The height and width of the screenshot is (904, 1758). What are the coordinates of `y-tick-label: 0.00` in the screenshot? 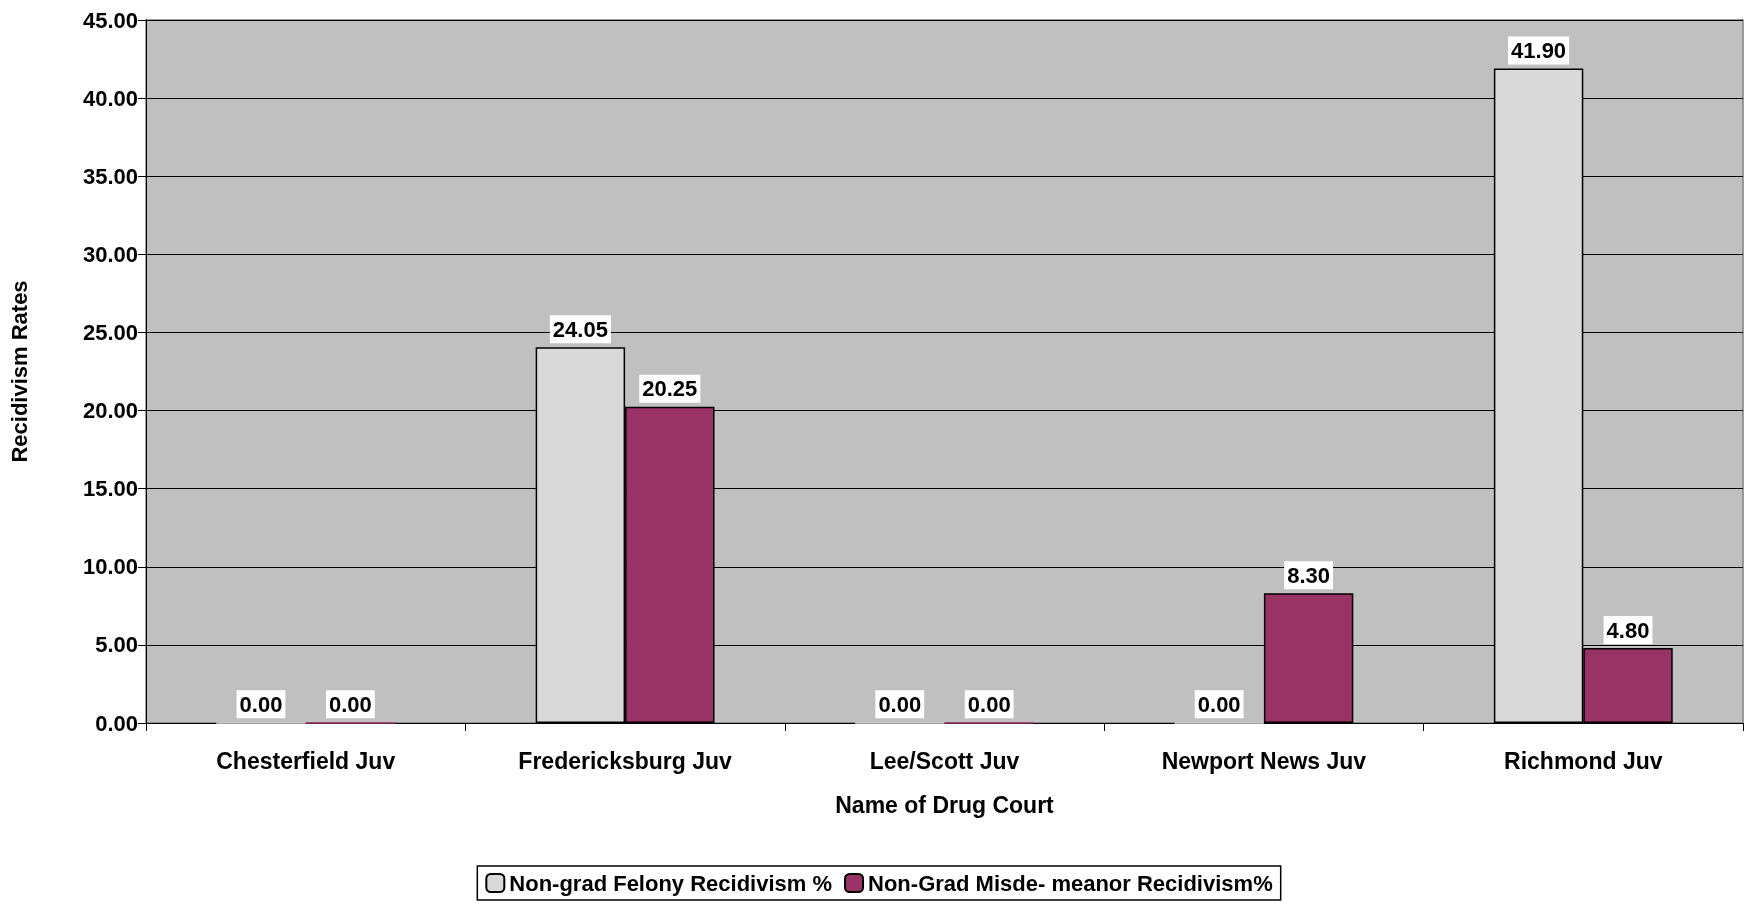 It's located at (116, 723).